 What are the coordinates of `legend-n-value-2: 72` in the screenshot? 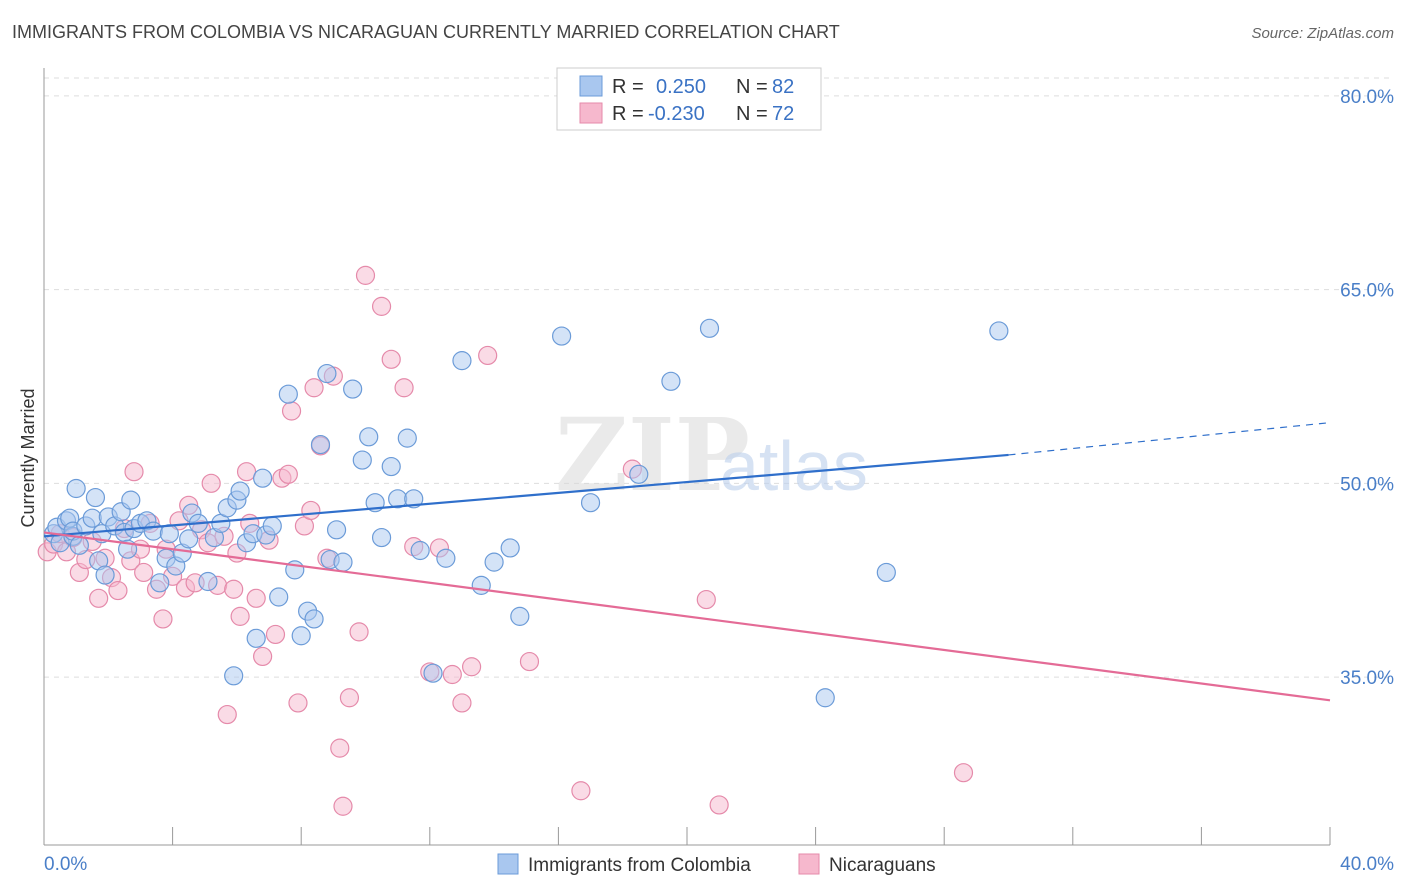 It's located at (783, 114).